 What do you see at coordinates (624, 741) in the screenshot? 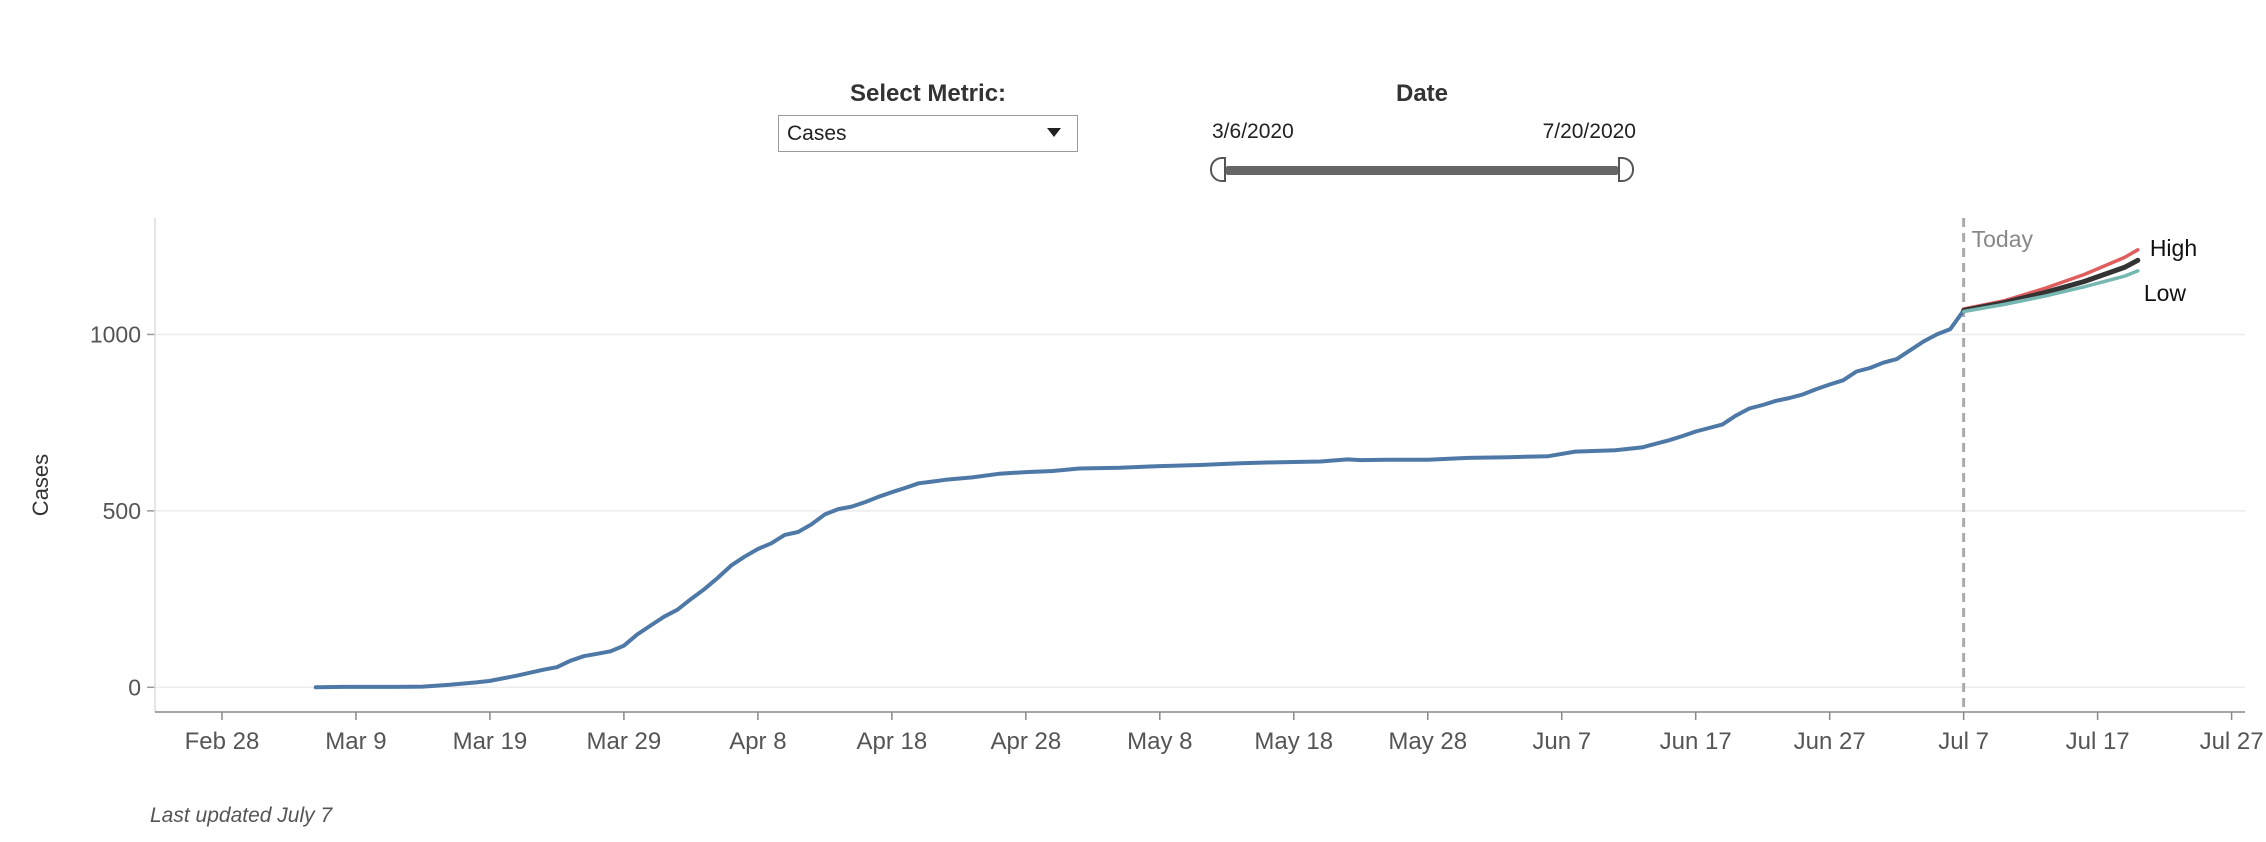
I see `x-tick-label: Mar 29` at bounding box center [624, 741].